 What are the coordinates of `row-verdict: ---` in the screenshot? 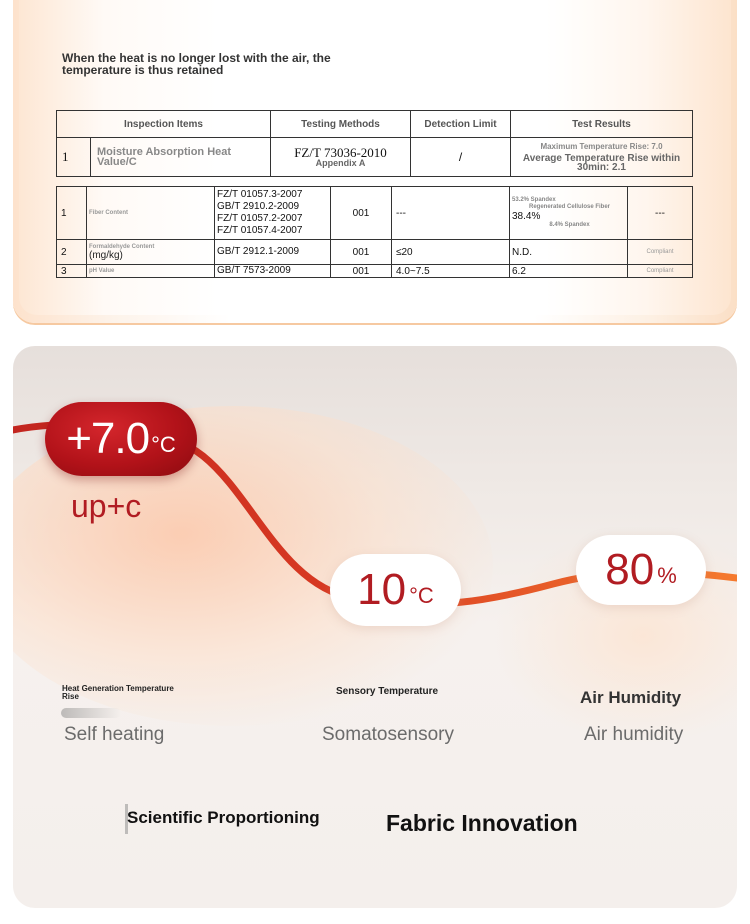 It's located at (660, 213).